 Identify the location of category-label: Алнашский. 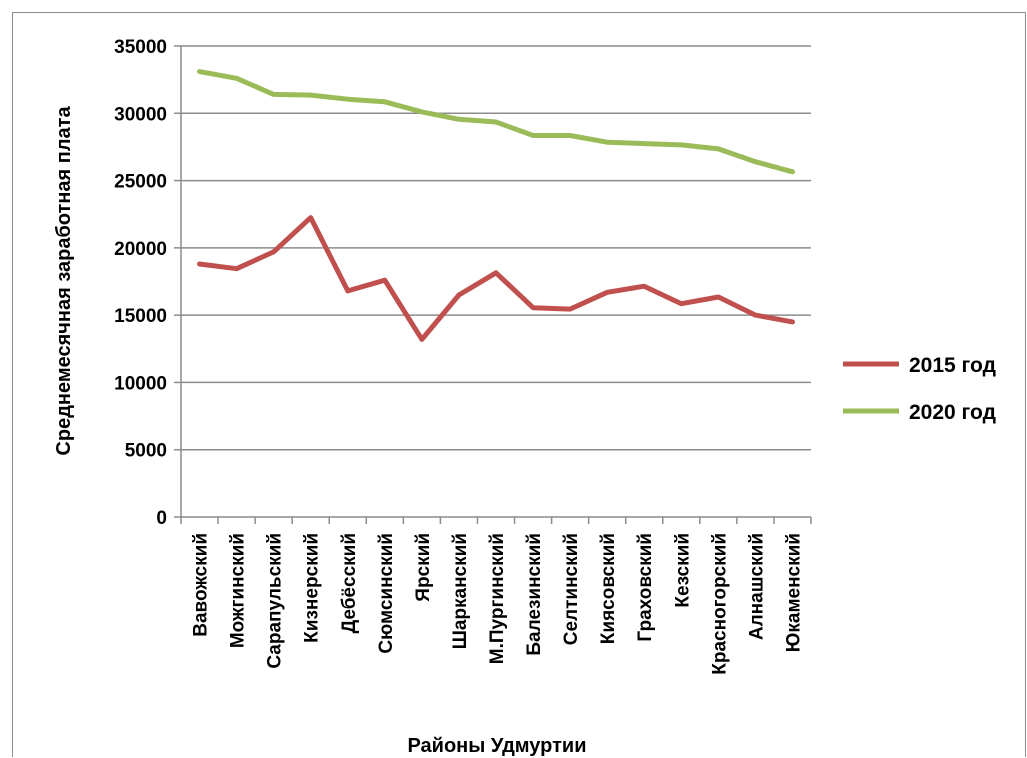
(756, 586).